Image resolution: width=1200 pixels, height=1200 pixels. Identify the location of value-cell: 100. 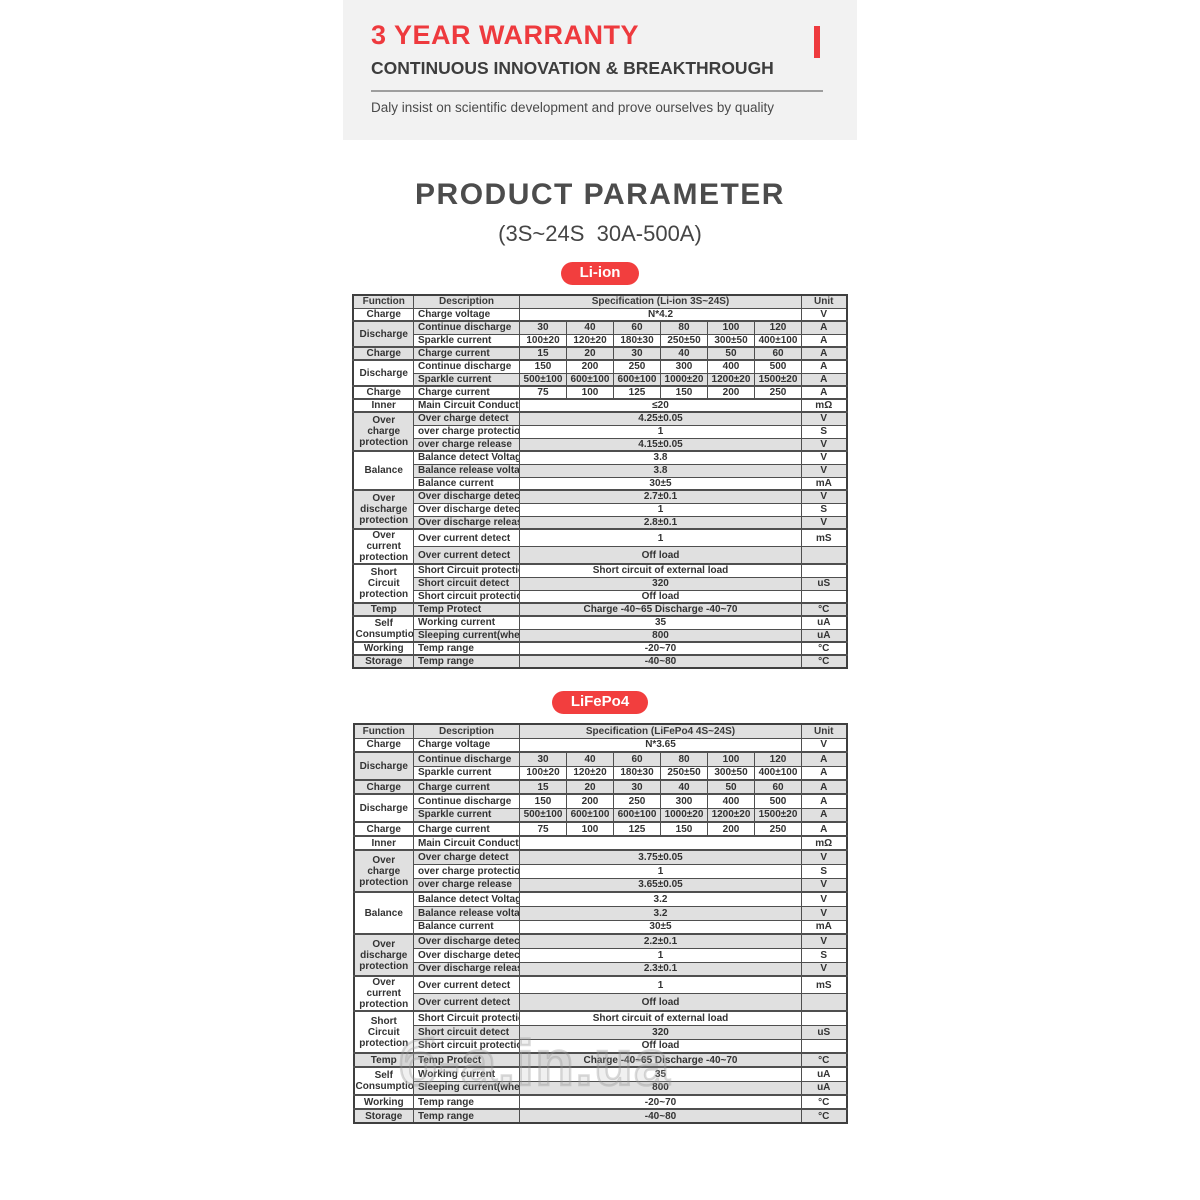
(730, 327).